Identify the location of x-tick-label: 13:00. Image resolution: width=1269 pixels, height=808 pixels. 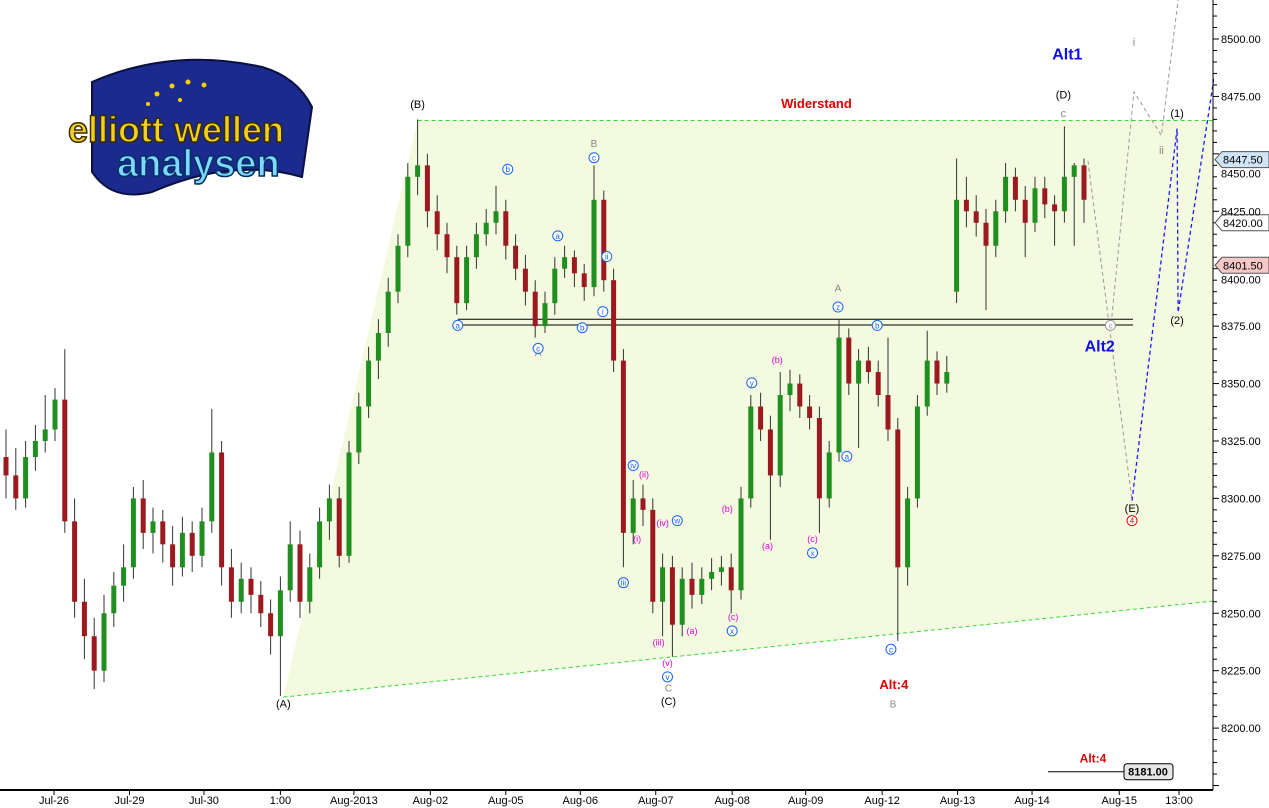
(1179, 801).